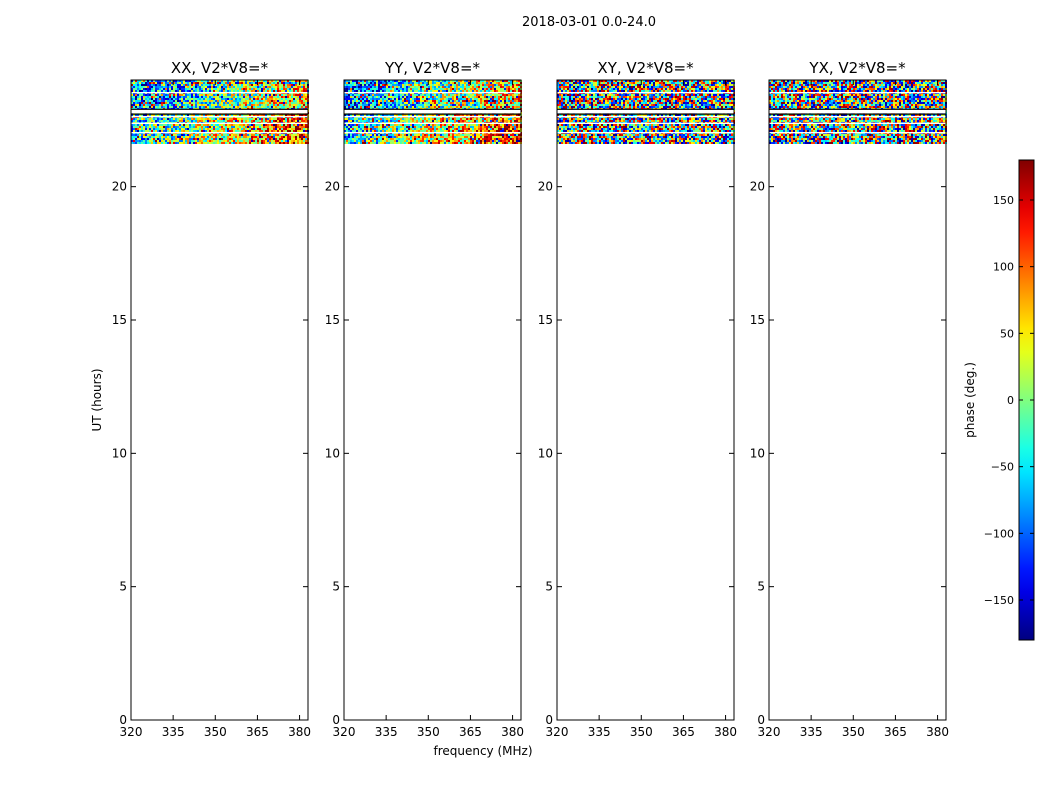 The width and height of the screenshot is (1050, 800). I want to click on x-axis-label: frequency (MHz), so click(482, 751).